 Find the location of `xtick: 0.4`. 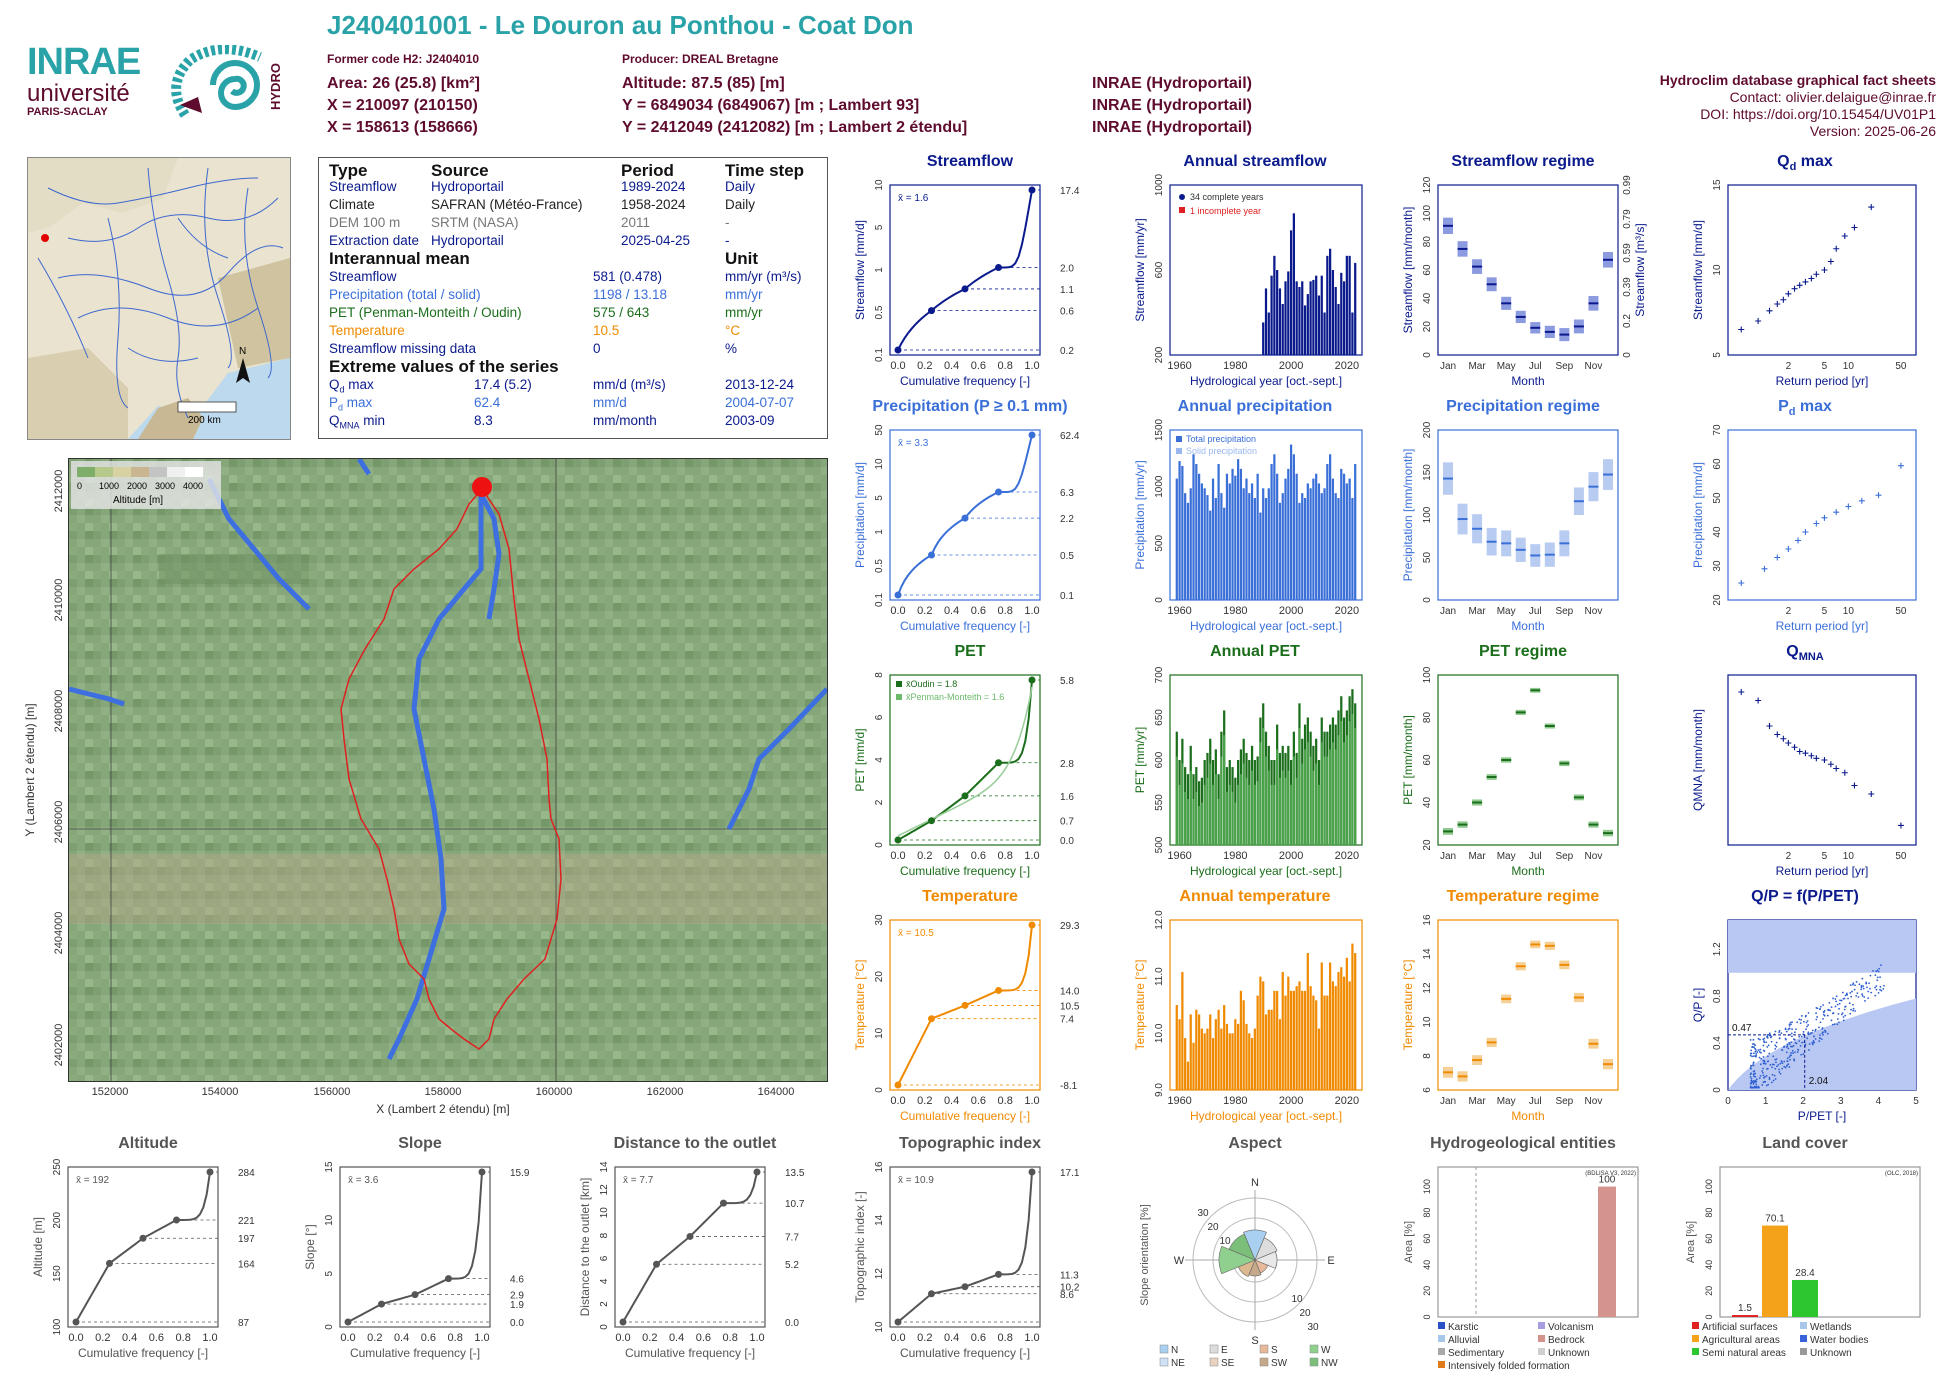

xtick: 0.4 is located at coordinates (951, 856).